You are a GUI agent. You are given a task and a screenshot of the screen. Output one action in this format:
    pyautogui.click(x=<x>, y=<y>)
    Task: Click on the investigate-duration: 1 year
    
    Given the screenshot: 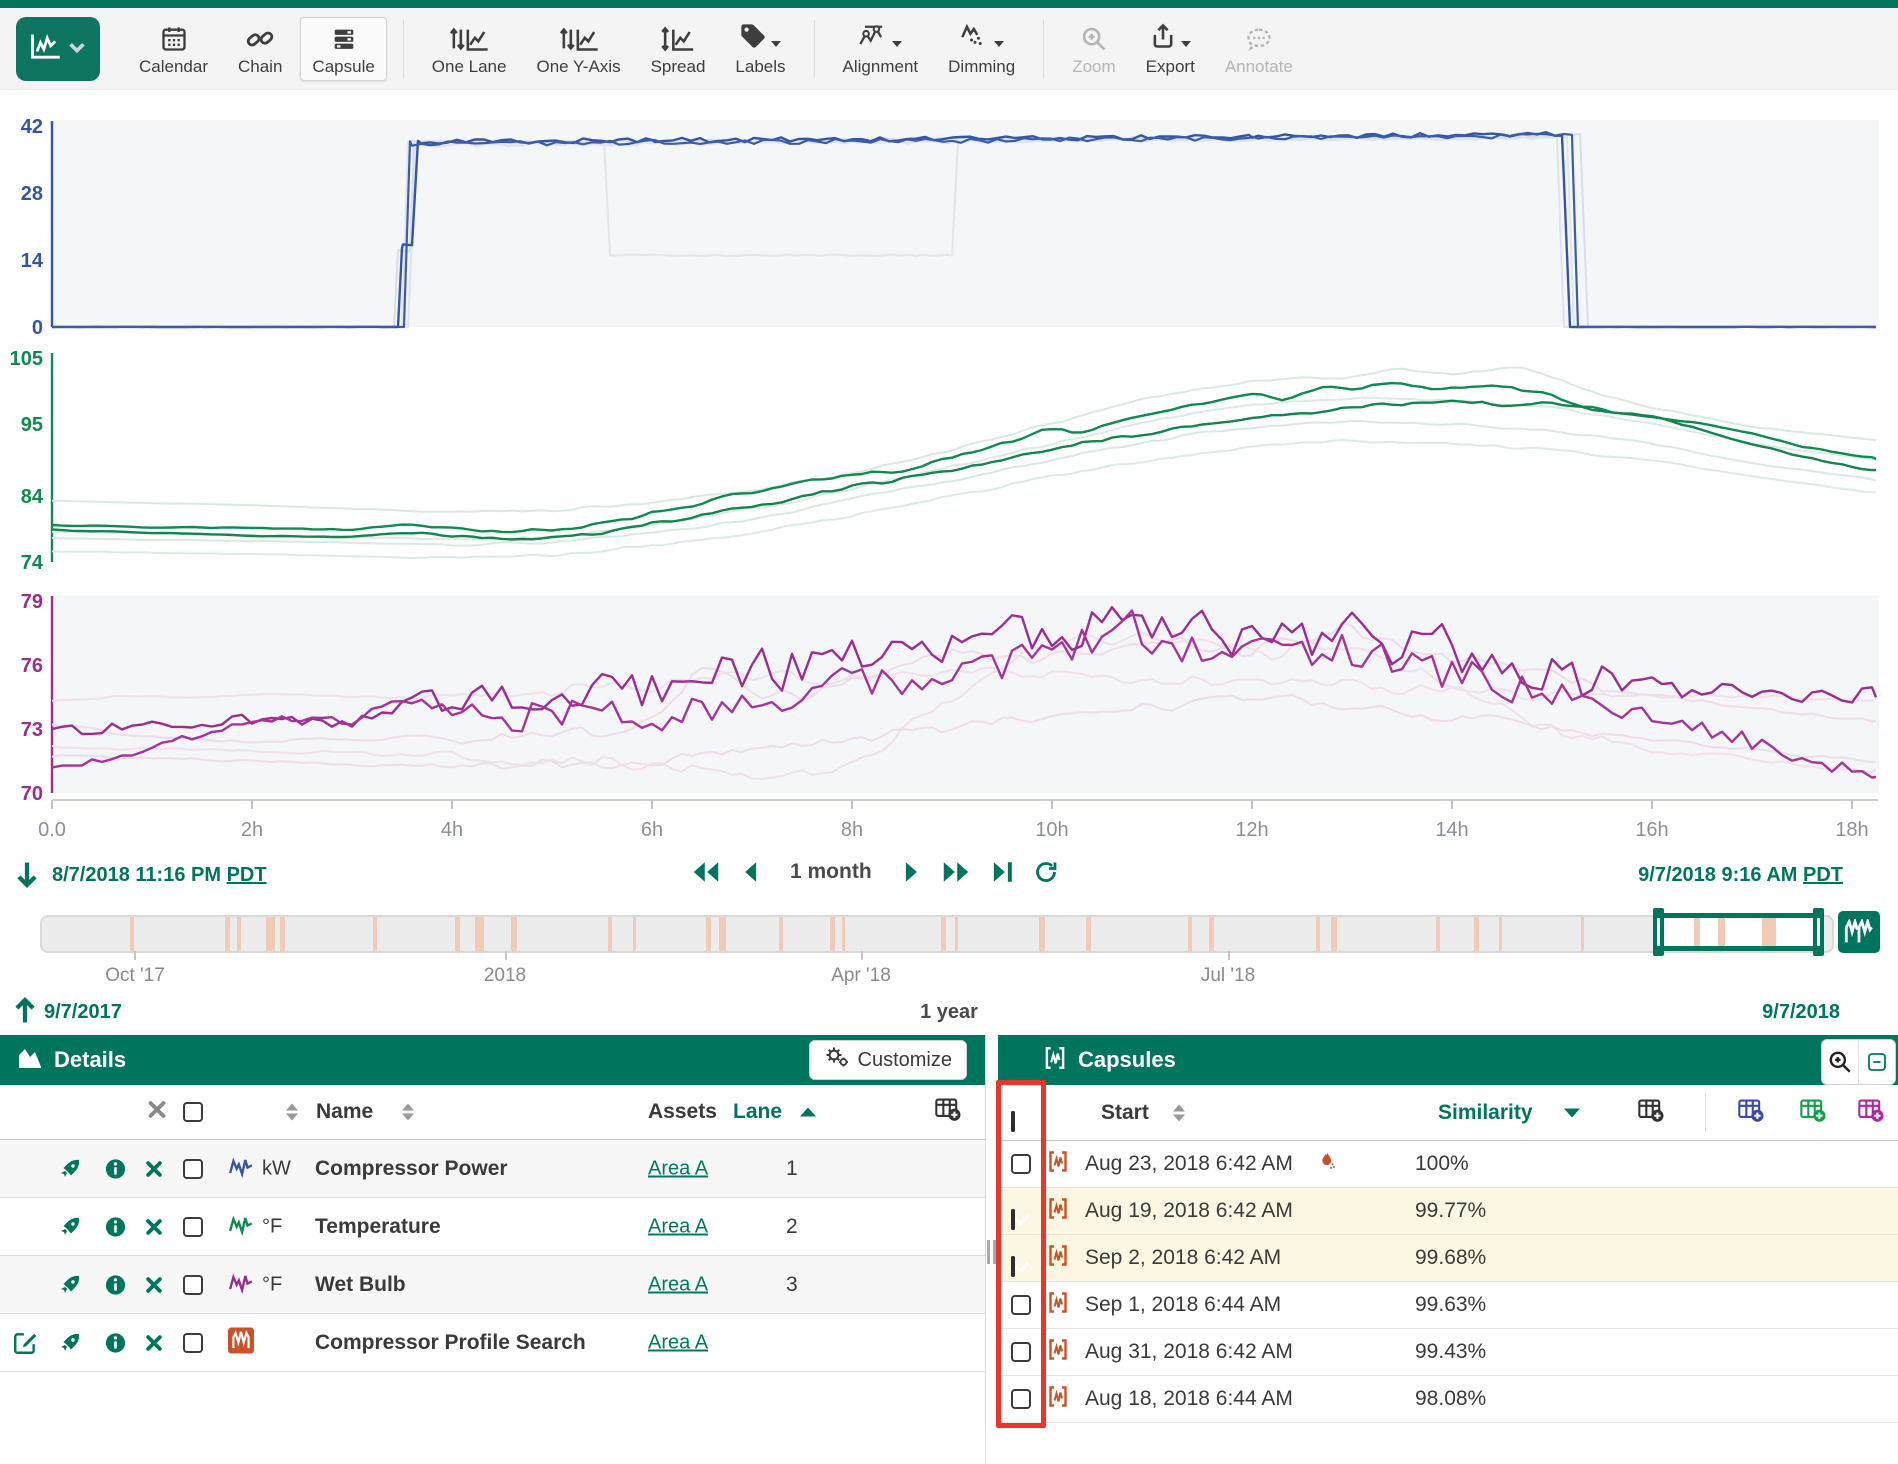 What is the action you would take?
    pyautogui.click(x=949, y=1012)
    